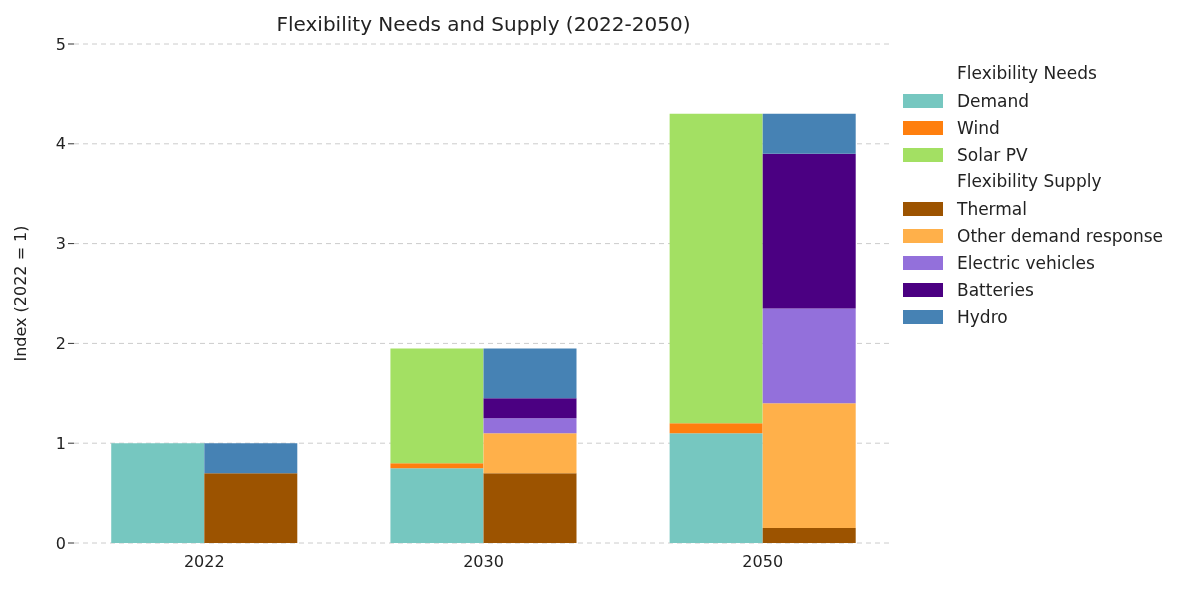 The image size is (1192, 589). Describe the element at coordinates (1027, 73) in the screenshot. I see `text: Flexibility Needs` at that location.